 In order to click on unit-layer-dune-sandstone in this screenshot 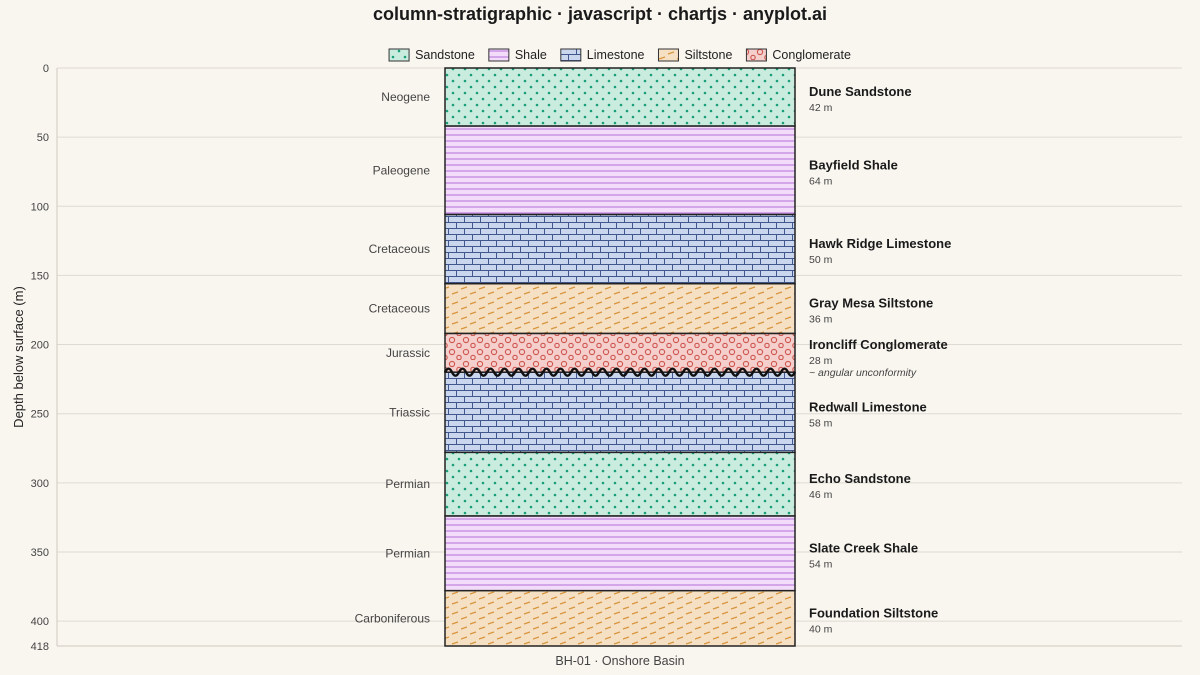, I will do `click(620, 97)`.